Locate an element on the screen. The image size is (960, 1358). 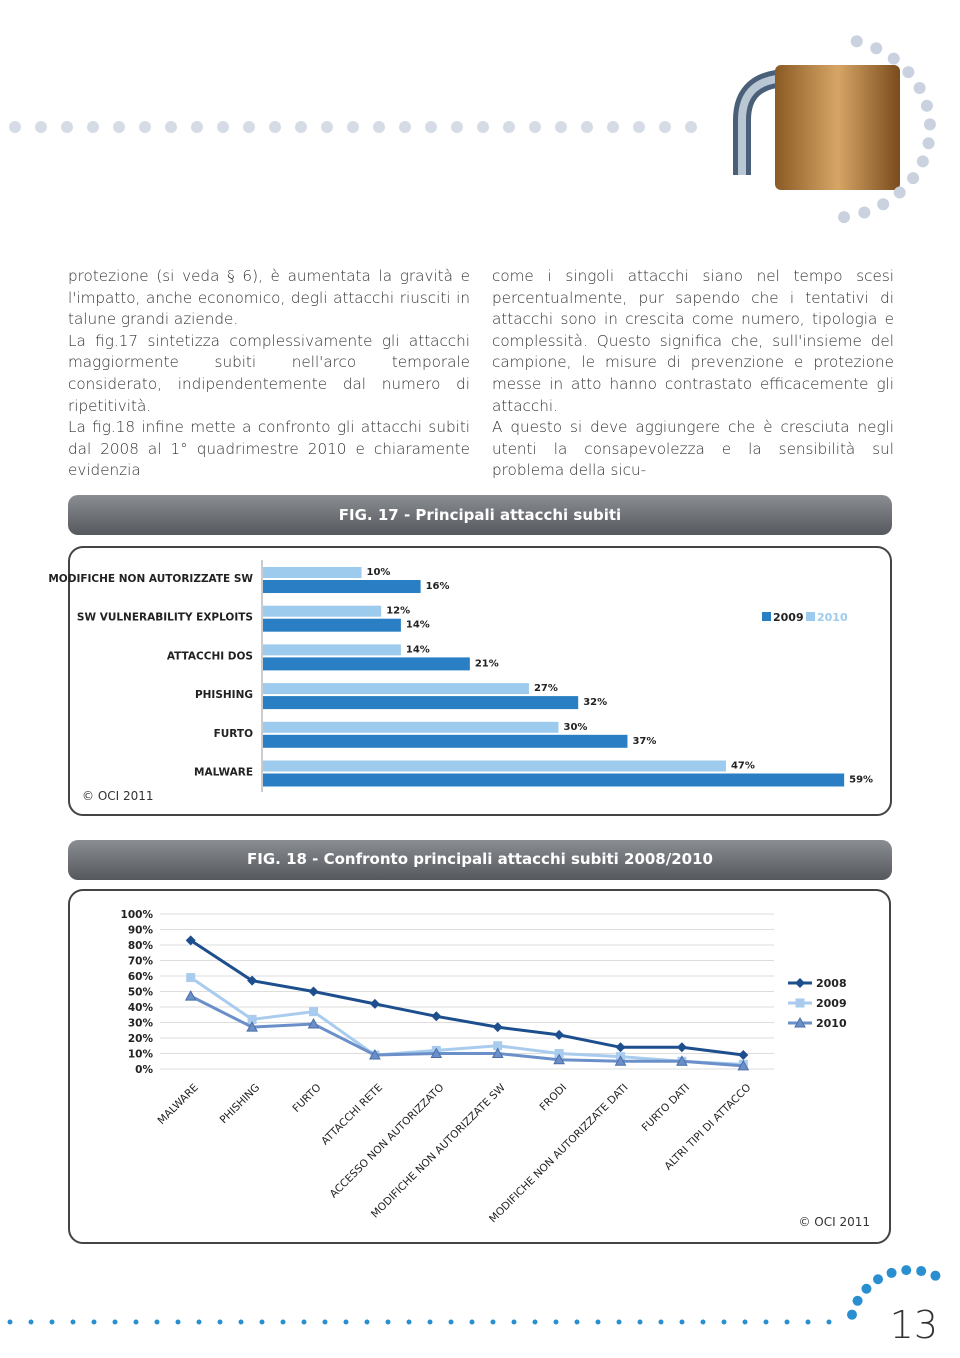
legend-label: 2008 is located at coordinates (831, 983).